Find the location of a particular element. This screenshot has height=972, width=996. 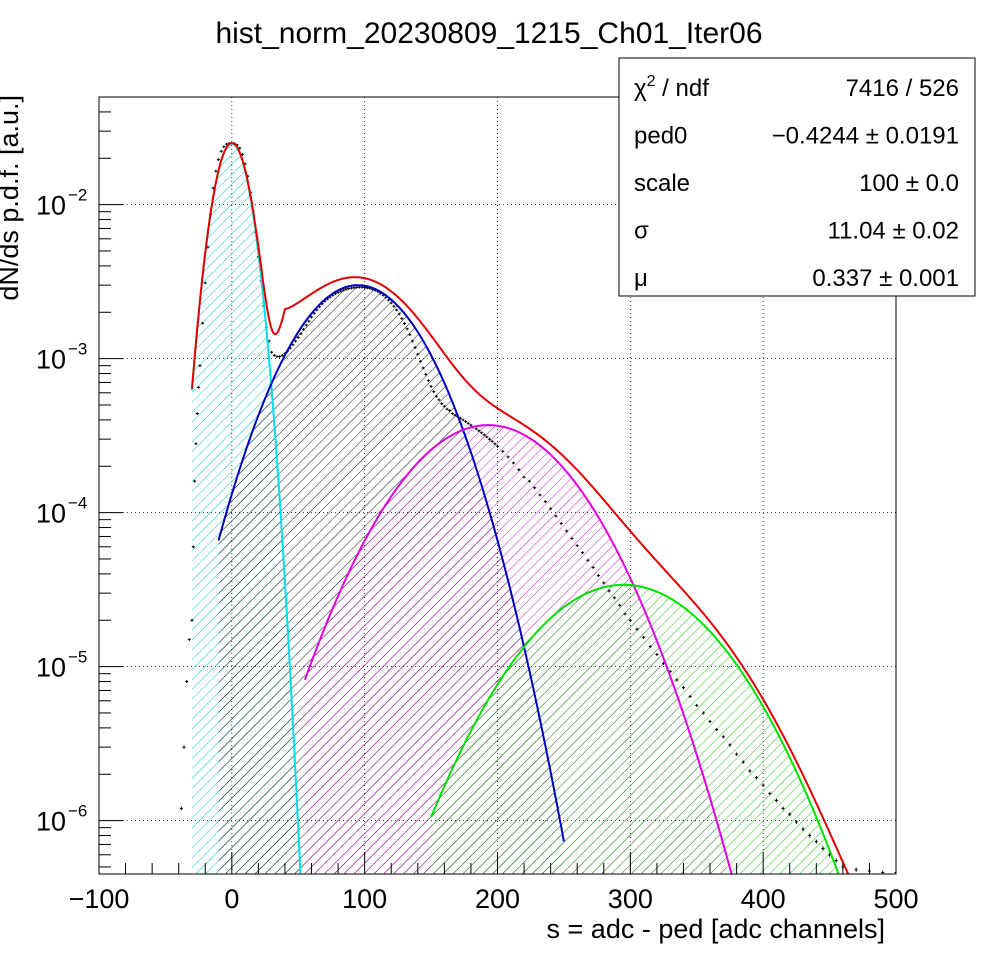

stats-param-value: −0.4244 ± 0.0191 is located at coordinates (865, 136).